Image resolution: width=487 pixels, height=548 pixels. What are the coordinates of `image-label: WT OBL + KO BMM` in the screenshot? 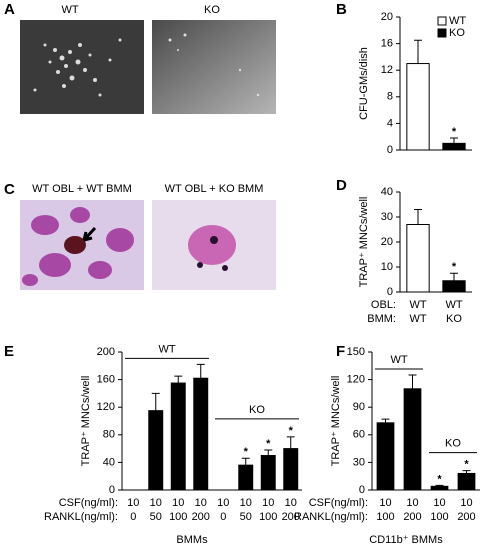 It's located at (214, 189).